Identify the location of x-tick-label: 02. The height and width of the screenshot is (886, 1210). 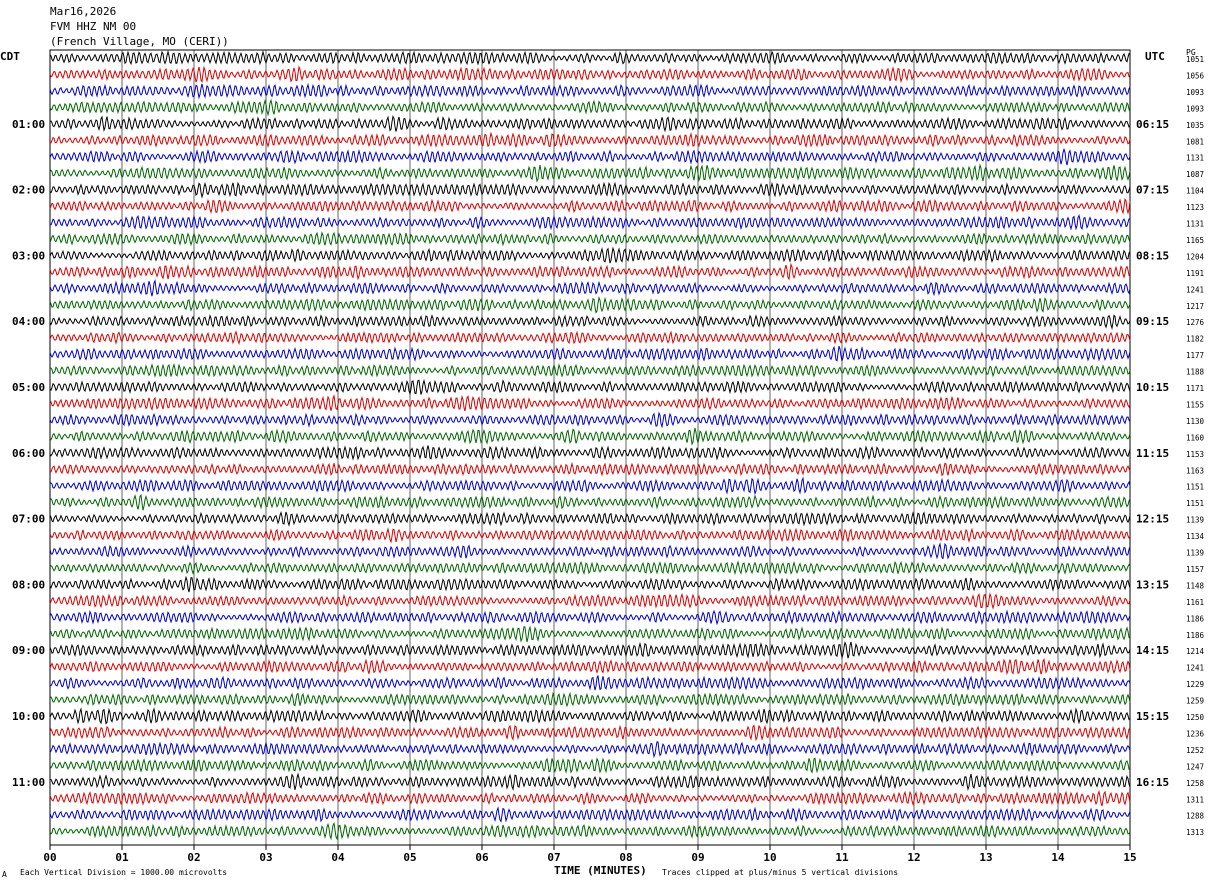
(193, 857).